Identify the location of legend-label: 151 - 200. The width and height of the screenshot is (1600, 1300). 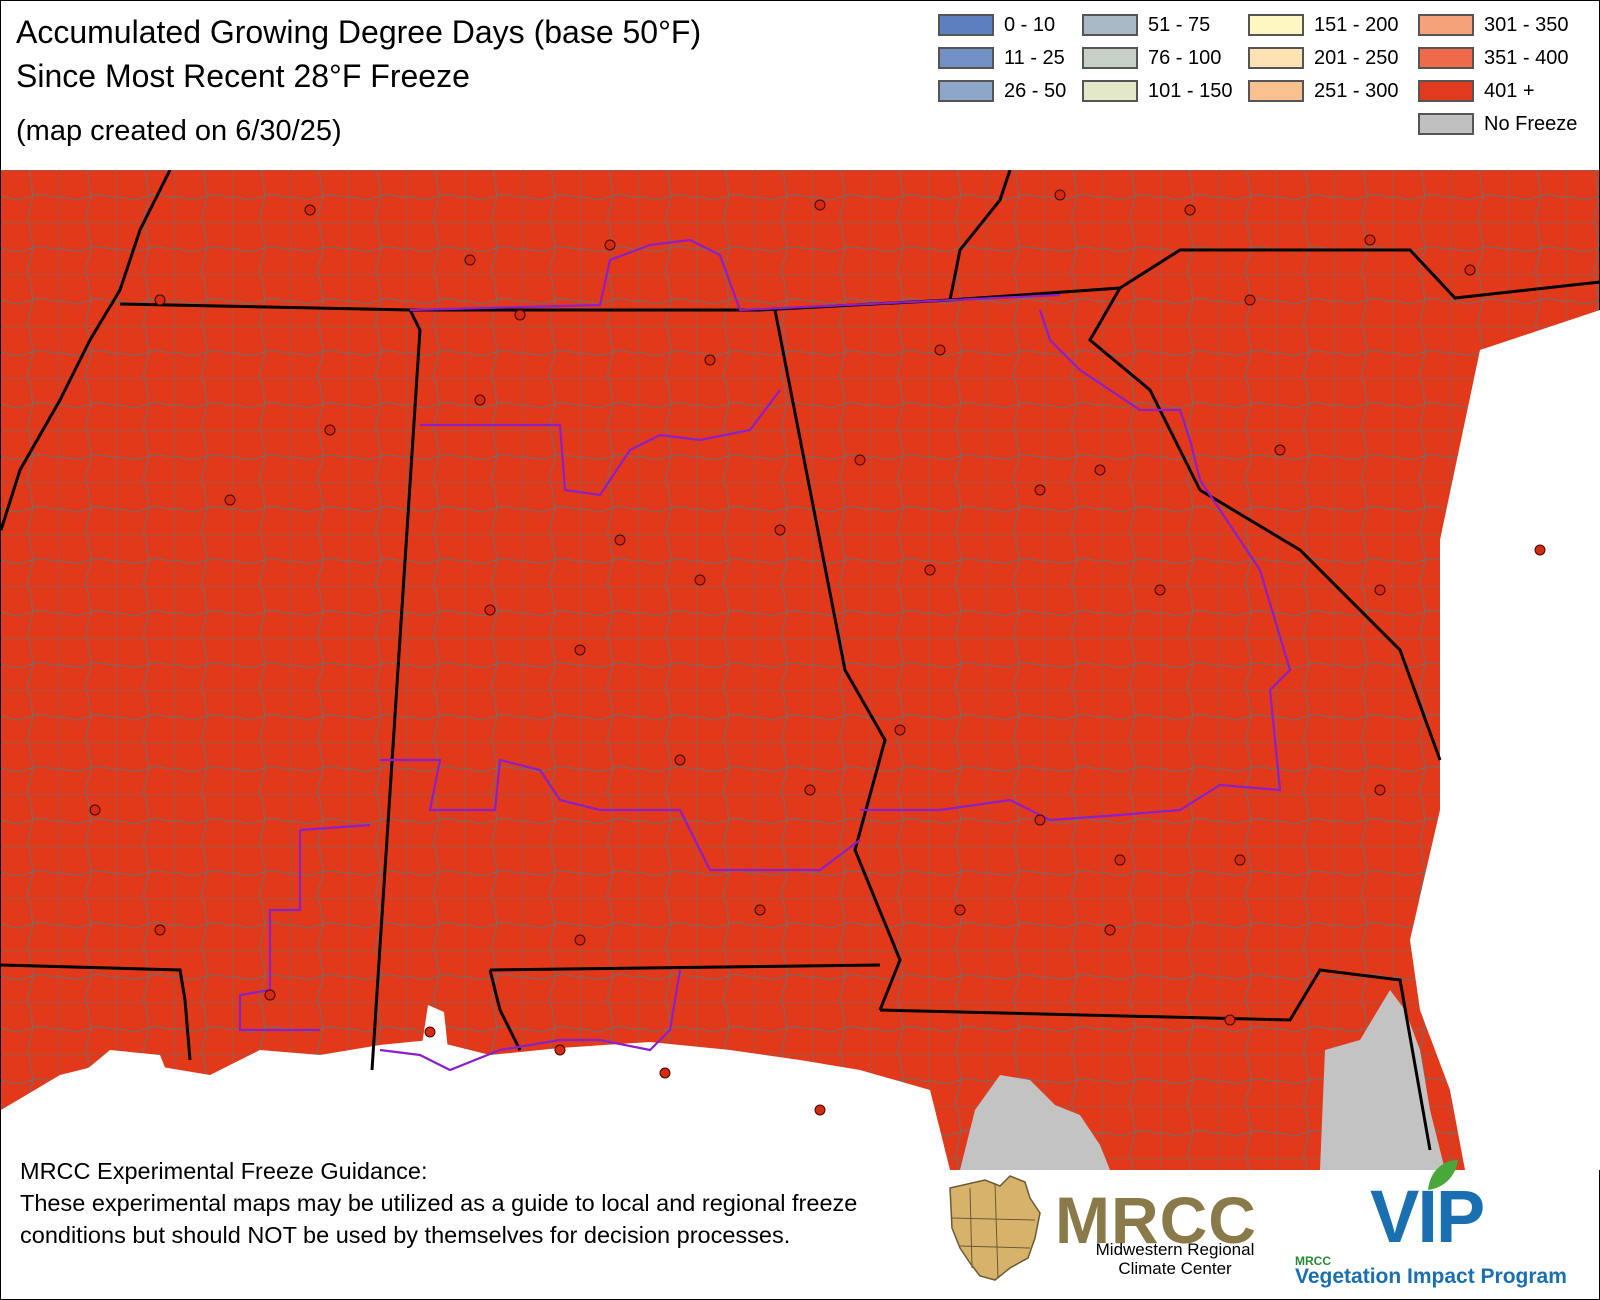
(1356, 24).